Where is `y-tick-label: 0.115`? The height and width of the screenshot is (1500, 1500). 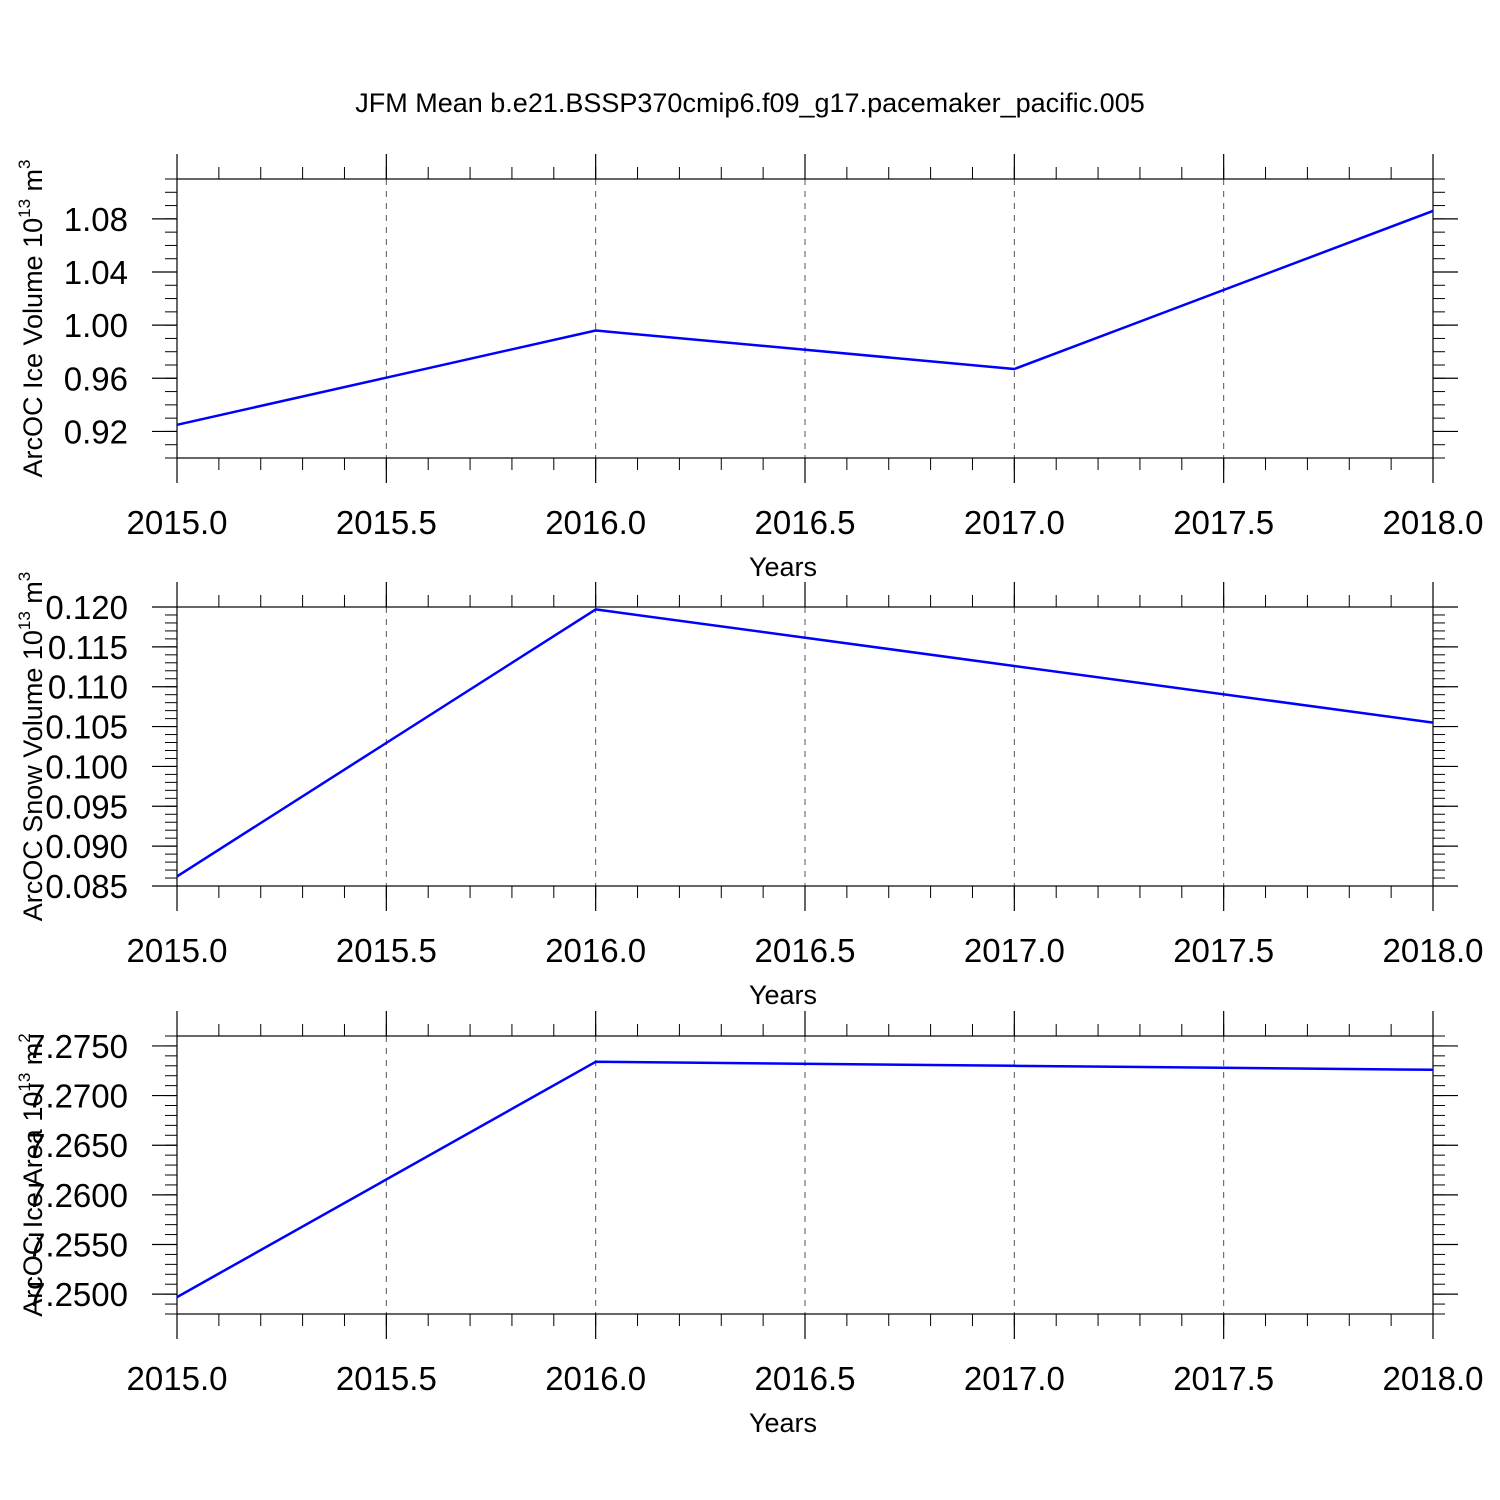 y-tick-label: 0.115 is located at coordinates (88, 647).